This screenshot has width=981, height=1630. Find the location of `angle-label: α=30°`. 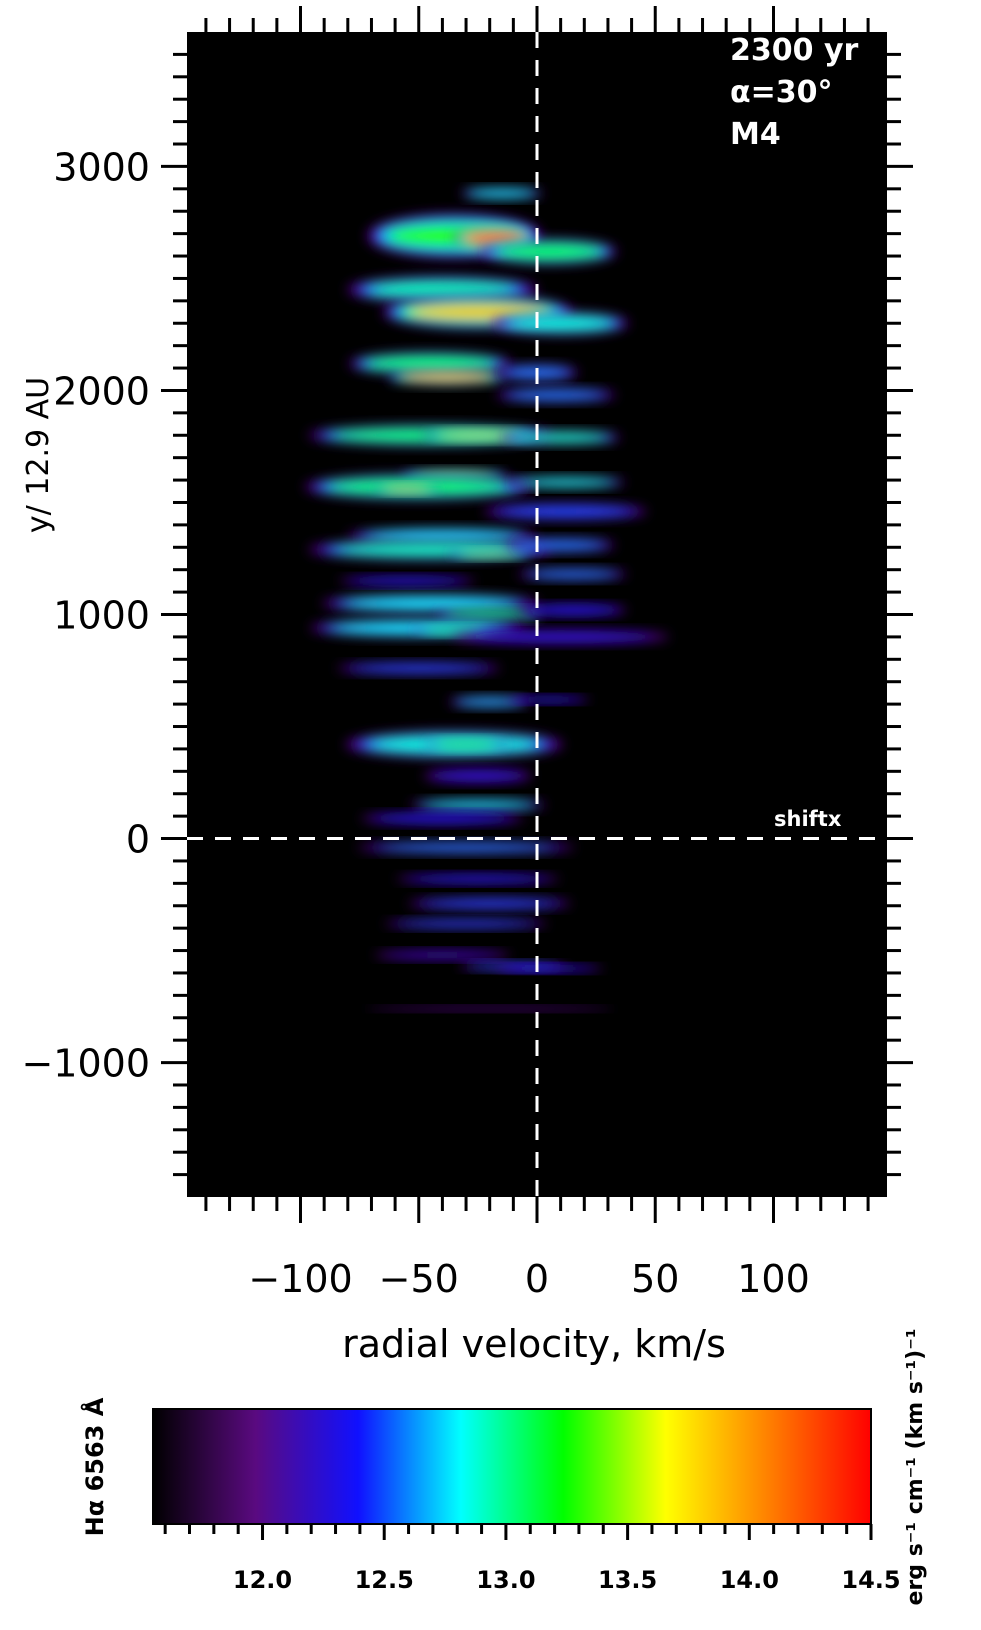

angle-label: α=30° is located at coordinates (781, 92).